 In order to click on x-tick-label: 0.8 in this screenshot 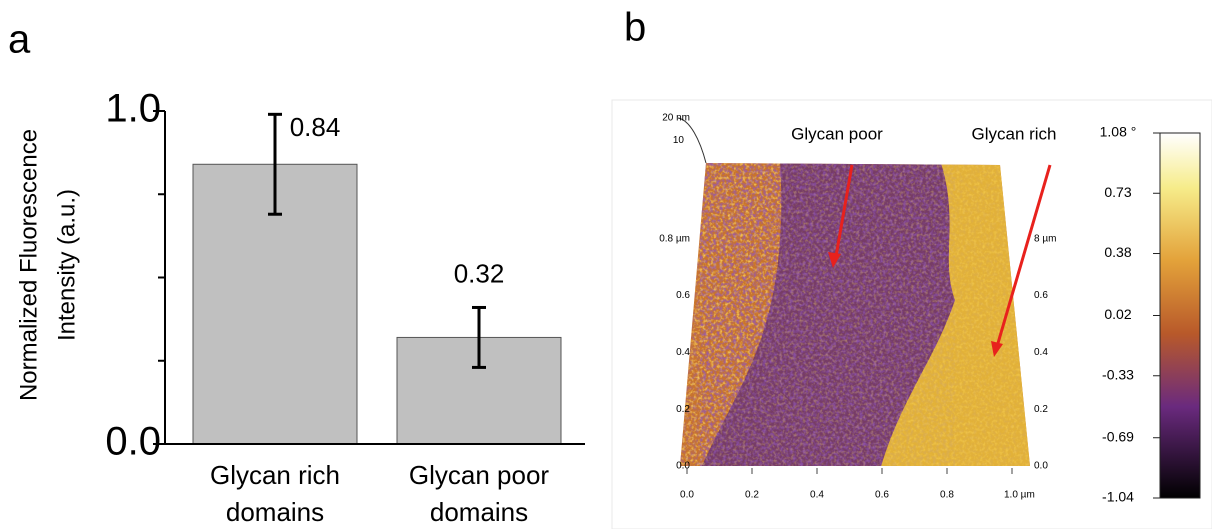, I will do `click(947, 495)`.